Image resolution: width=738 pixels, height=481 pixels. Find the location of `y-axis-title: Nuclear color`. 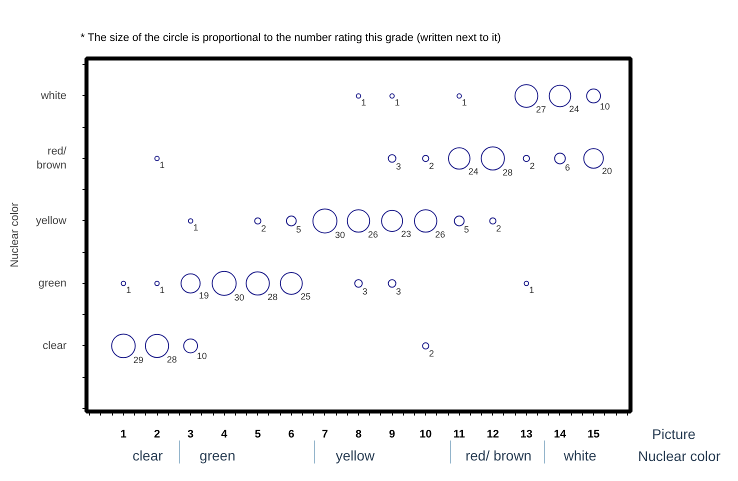

y-axis-title: Nuclear color is located at coordinates (14, 235).